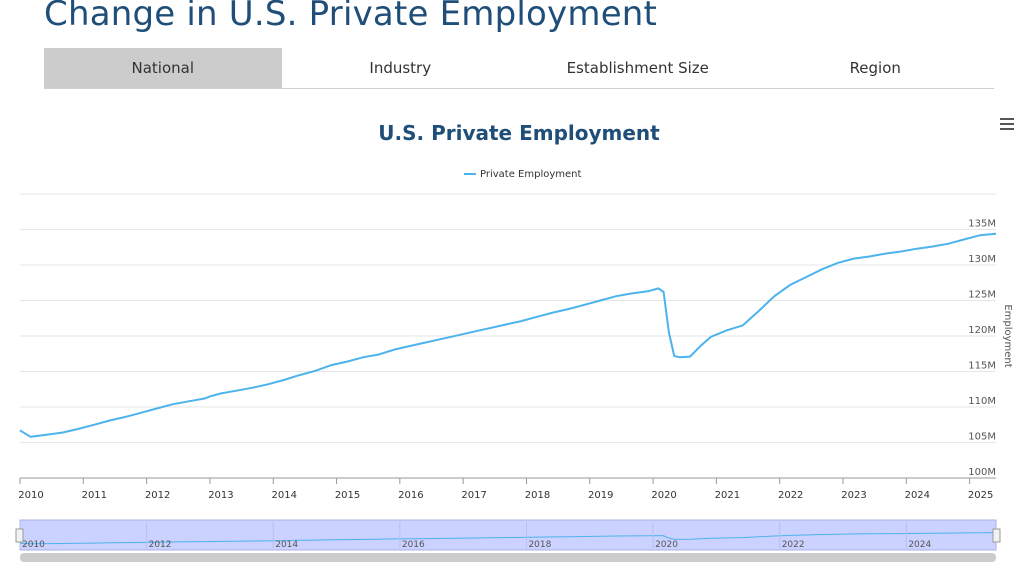 The height and width of the screenshot is (562, 1024). What do you see at coordinates (410, 495) in the screenshot?
I see `x-tick-label: 2016` at bounding box center [410, 495].